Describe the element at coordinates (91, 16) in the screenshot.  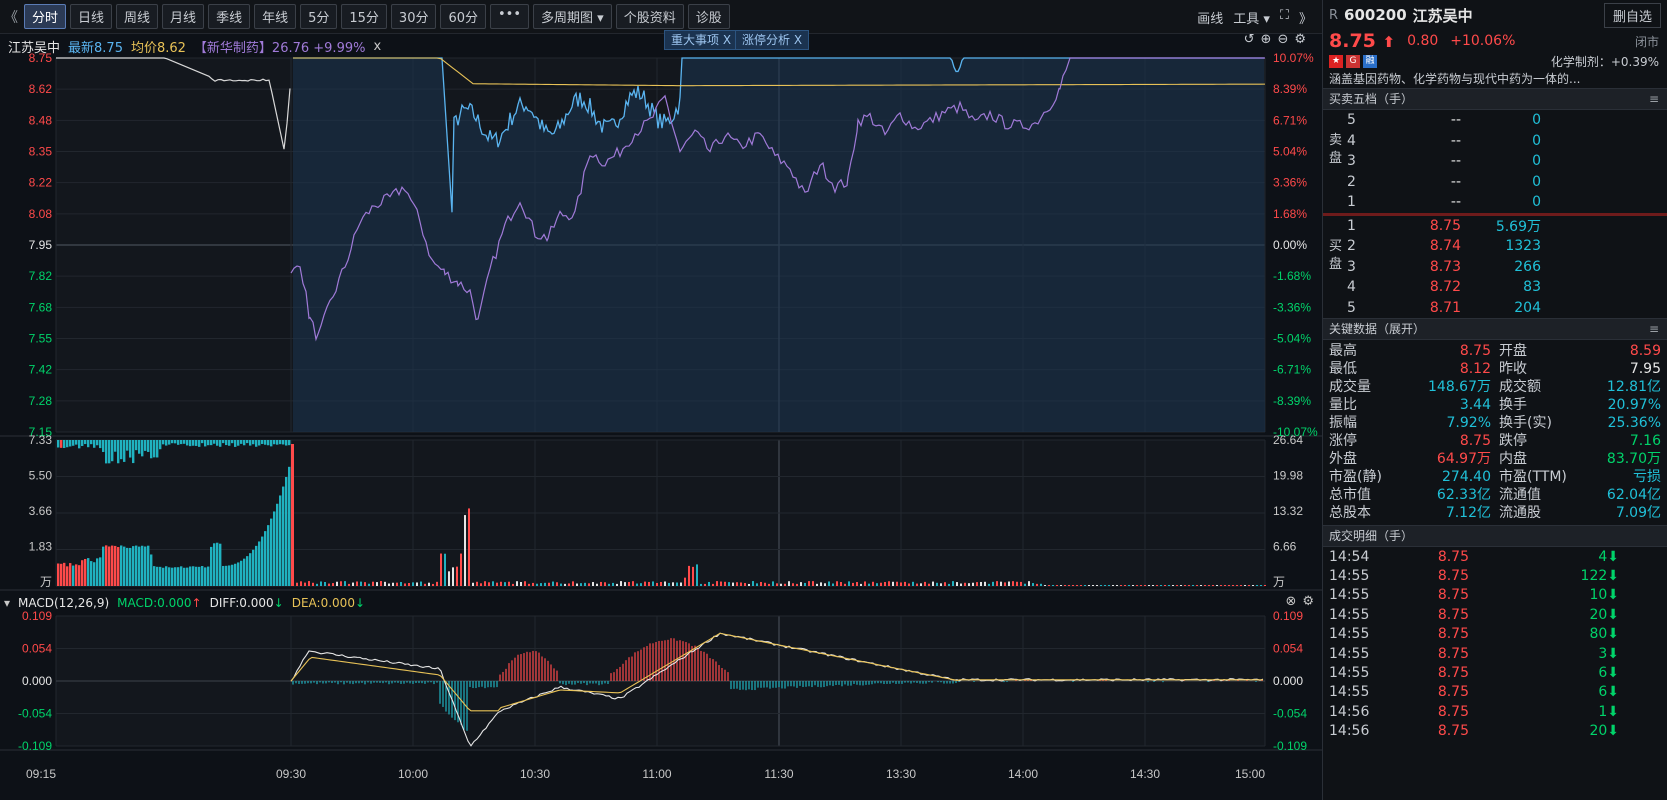
I see `period-tab: 日线` at that location.